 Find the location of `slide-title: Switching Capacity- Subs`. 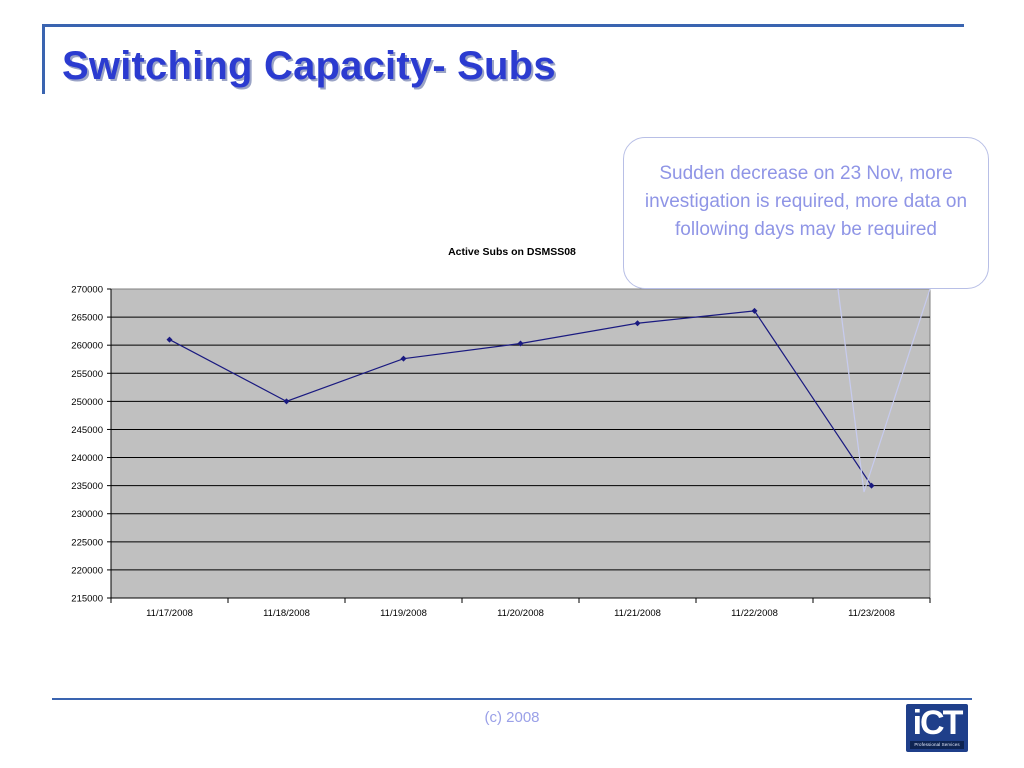

slide-title: Switching Capacity- Subs is located at coordinates (309, 66).